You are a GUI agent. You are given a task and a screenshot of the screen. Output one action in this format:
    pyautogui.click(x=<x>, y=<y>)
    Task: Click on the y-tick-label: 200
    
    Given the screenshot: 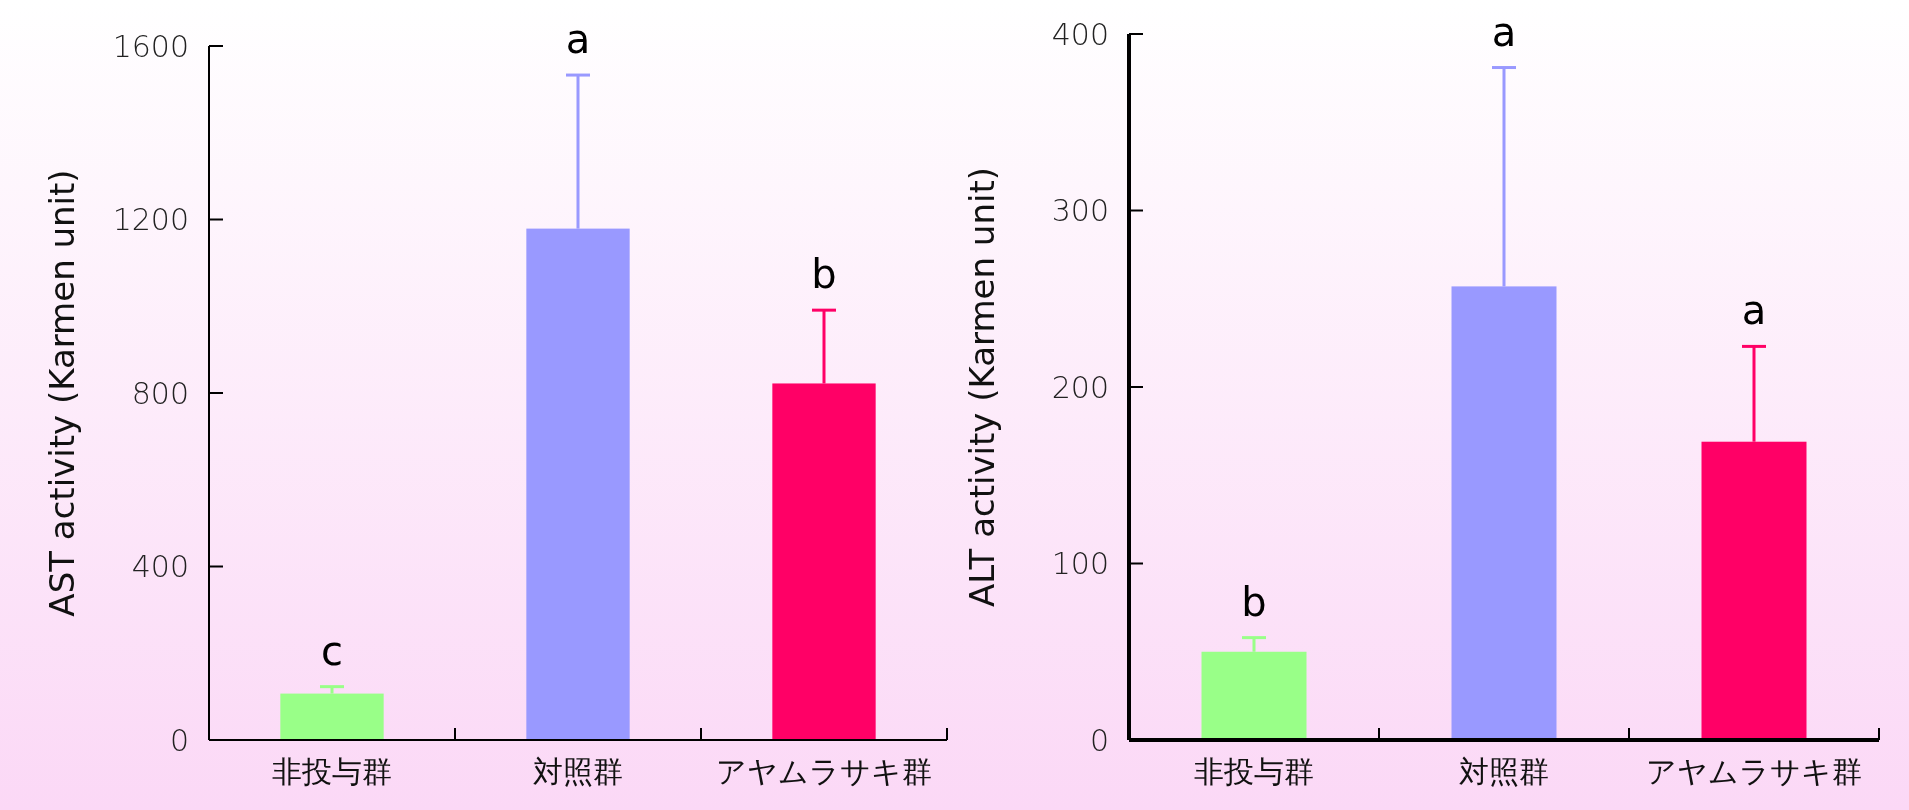 What is the action you would take?
    pyautogui.click(x=1080, y=387)
    